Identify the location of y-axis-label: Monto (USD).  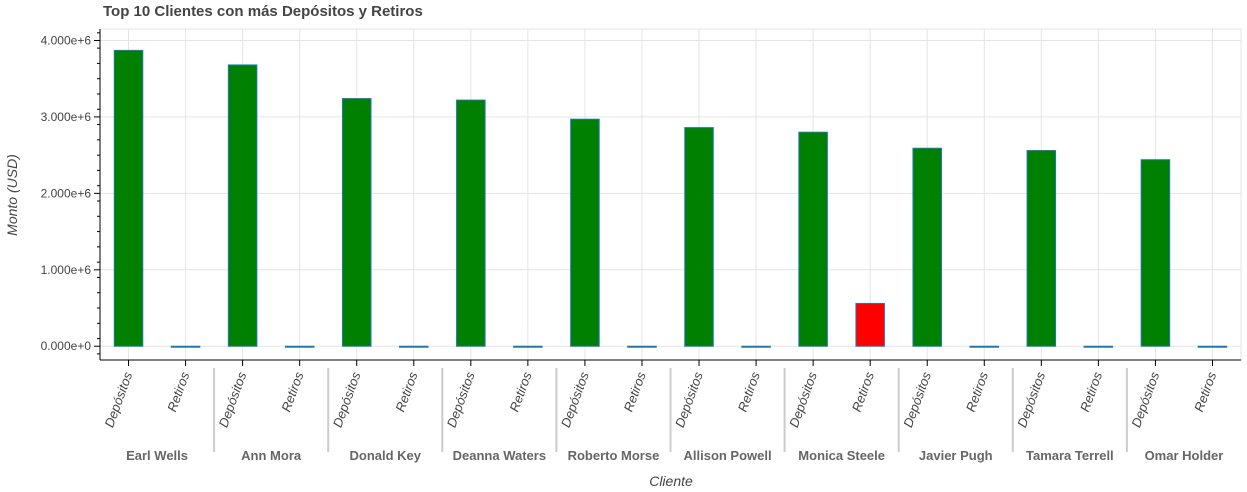
(12, 195).